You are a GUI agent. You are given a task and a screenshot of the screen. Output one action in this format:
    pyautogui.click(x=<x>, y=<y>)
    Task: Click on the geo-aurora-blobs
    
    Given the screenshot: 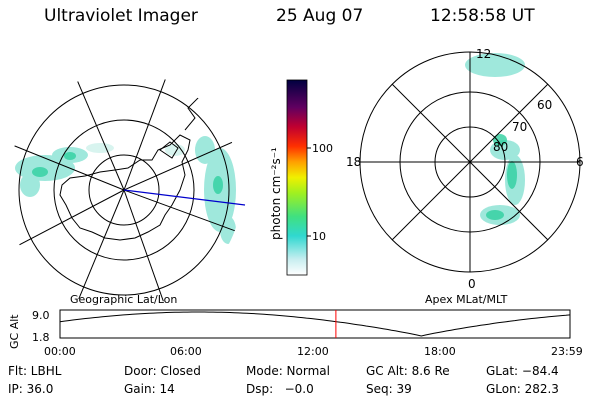 What is the action you would take?
    pyautogui.click(x=125, y=190)
    